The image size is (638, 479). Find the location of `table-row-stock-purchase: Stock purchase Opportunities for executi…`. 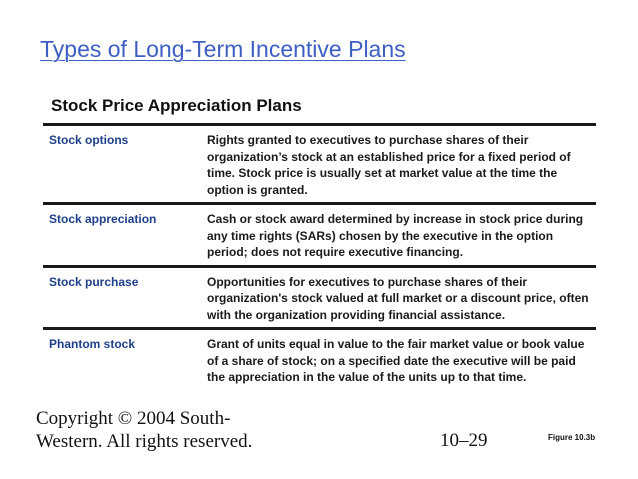

table-row-stock-purchase: Stock purchase Opportunities for executi… is located at coordinates (319, 296).